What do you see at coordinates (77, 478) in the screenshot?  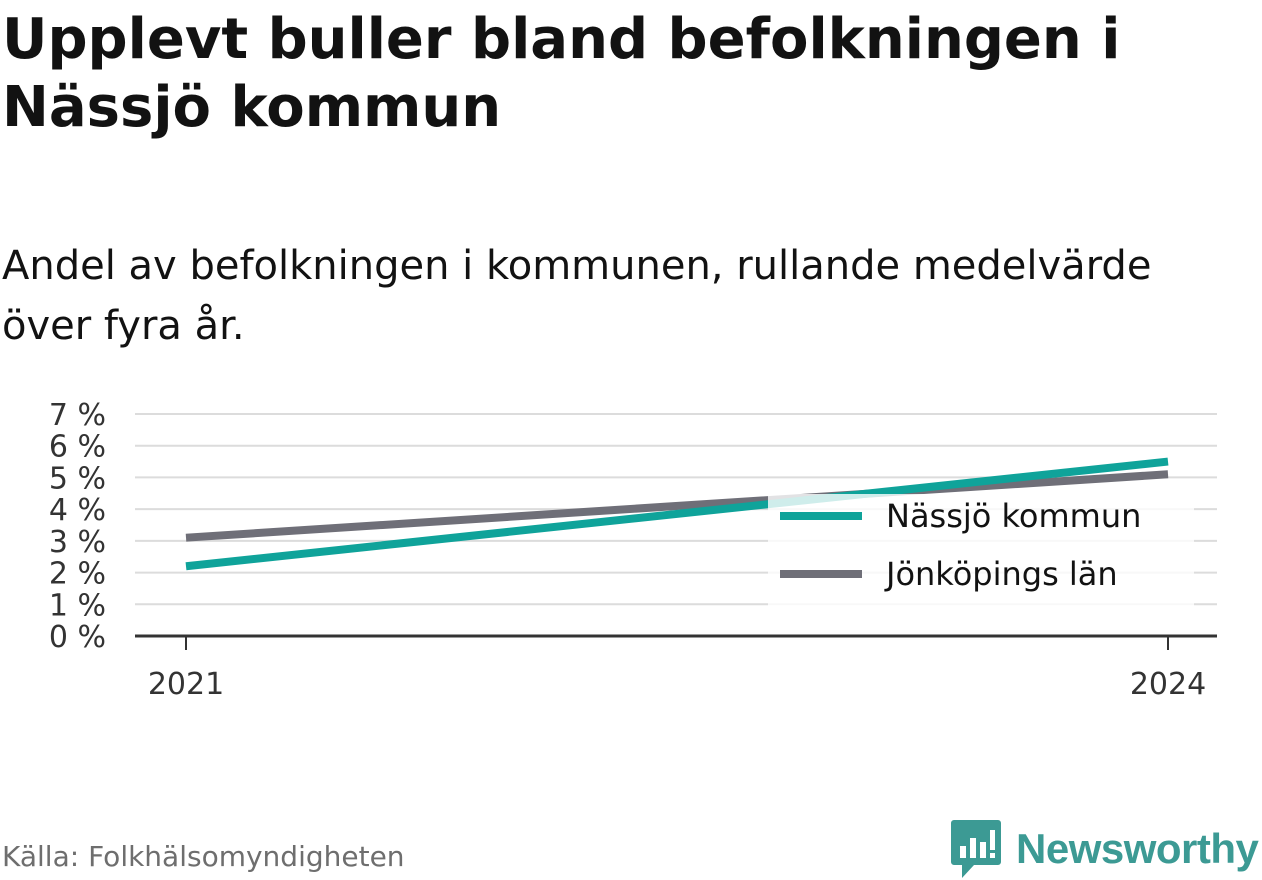 I see `y-tick-label: 5 %` at bounding box center [77, 478].